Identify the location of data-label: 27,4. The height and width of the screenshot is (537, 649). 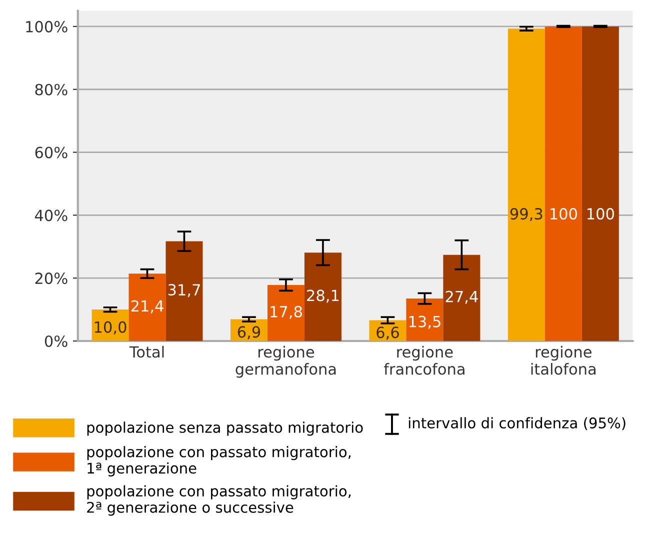
(462, 297).